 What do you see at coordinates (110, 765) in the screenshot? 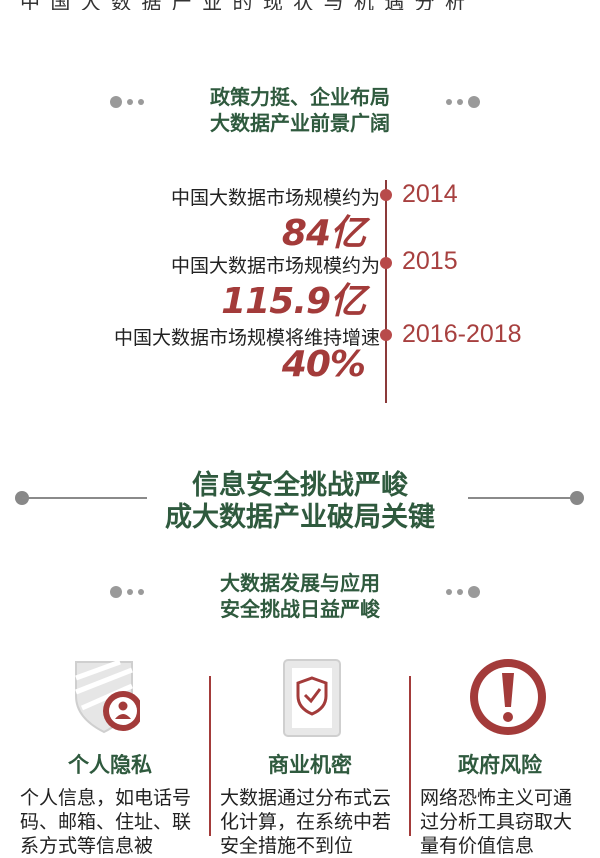
I see `column-title-privacy: 个人隐私` at bounding box center [110, 765].